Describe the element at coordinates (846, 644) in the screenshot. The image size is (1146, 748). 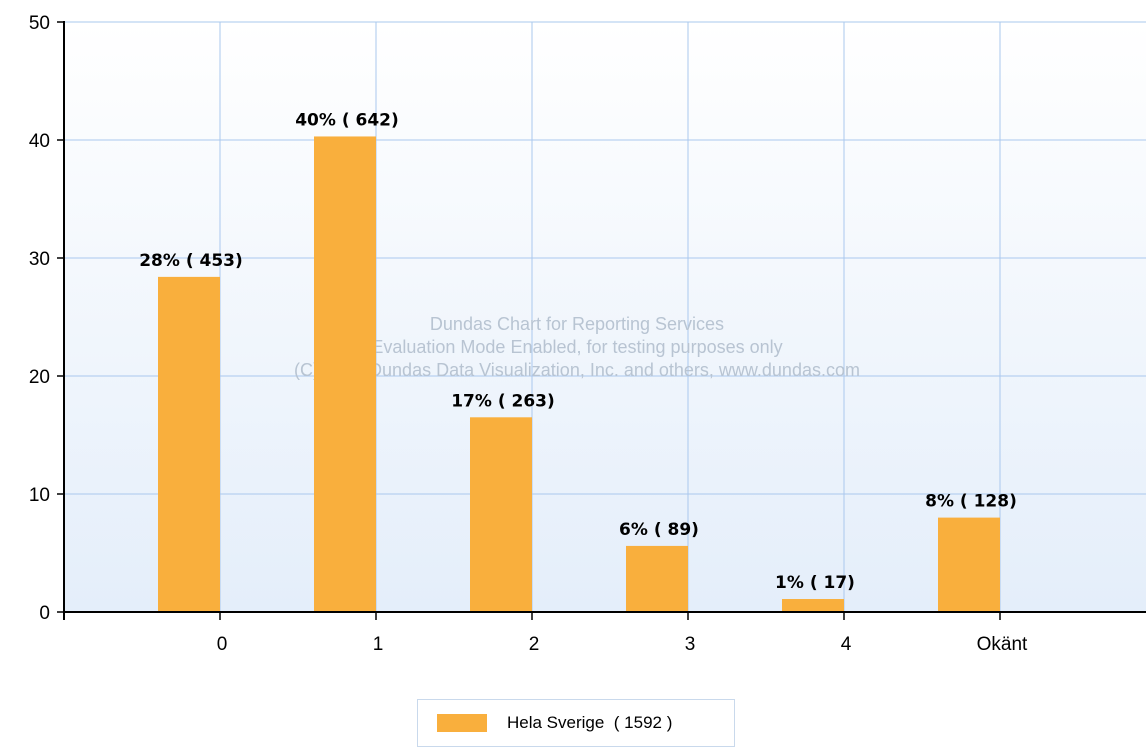
I see `x-tick-label: 4` at that location.